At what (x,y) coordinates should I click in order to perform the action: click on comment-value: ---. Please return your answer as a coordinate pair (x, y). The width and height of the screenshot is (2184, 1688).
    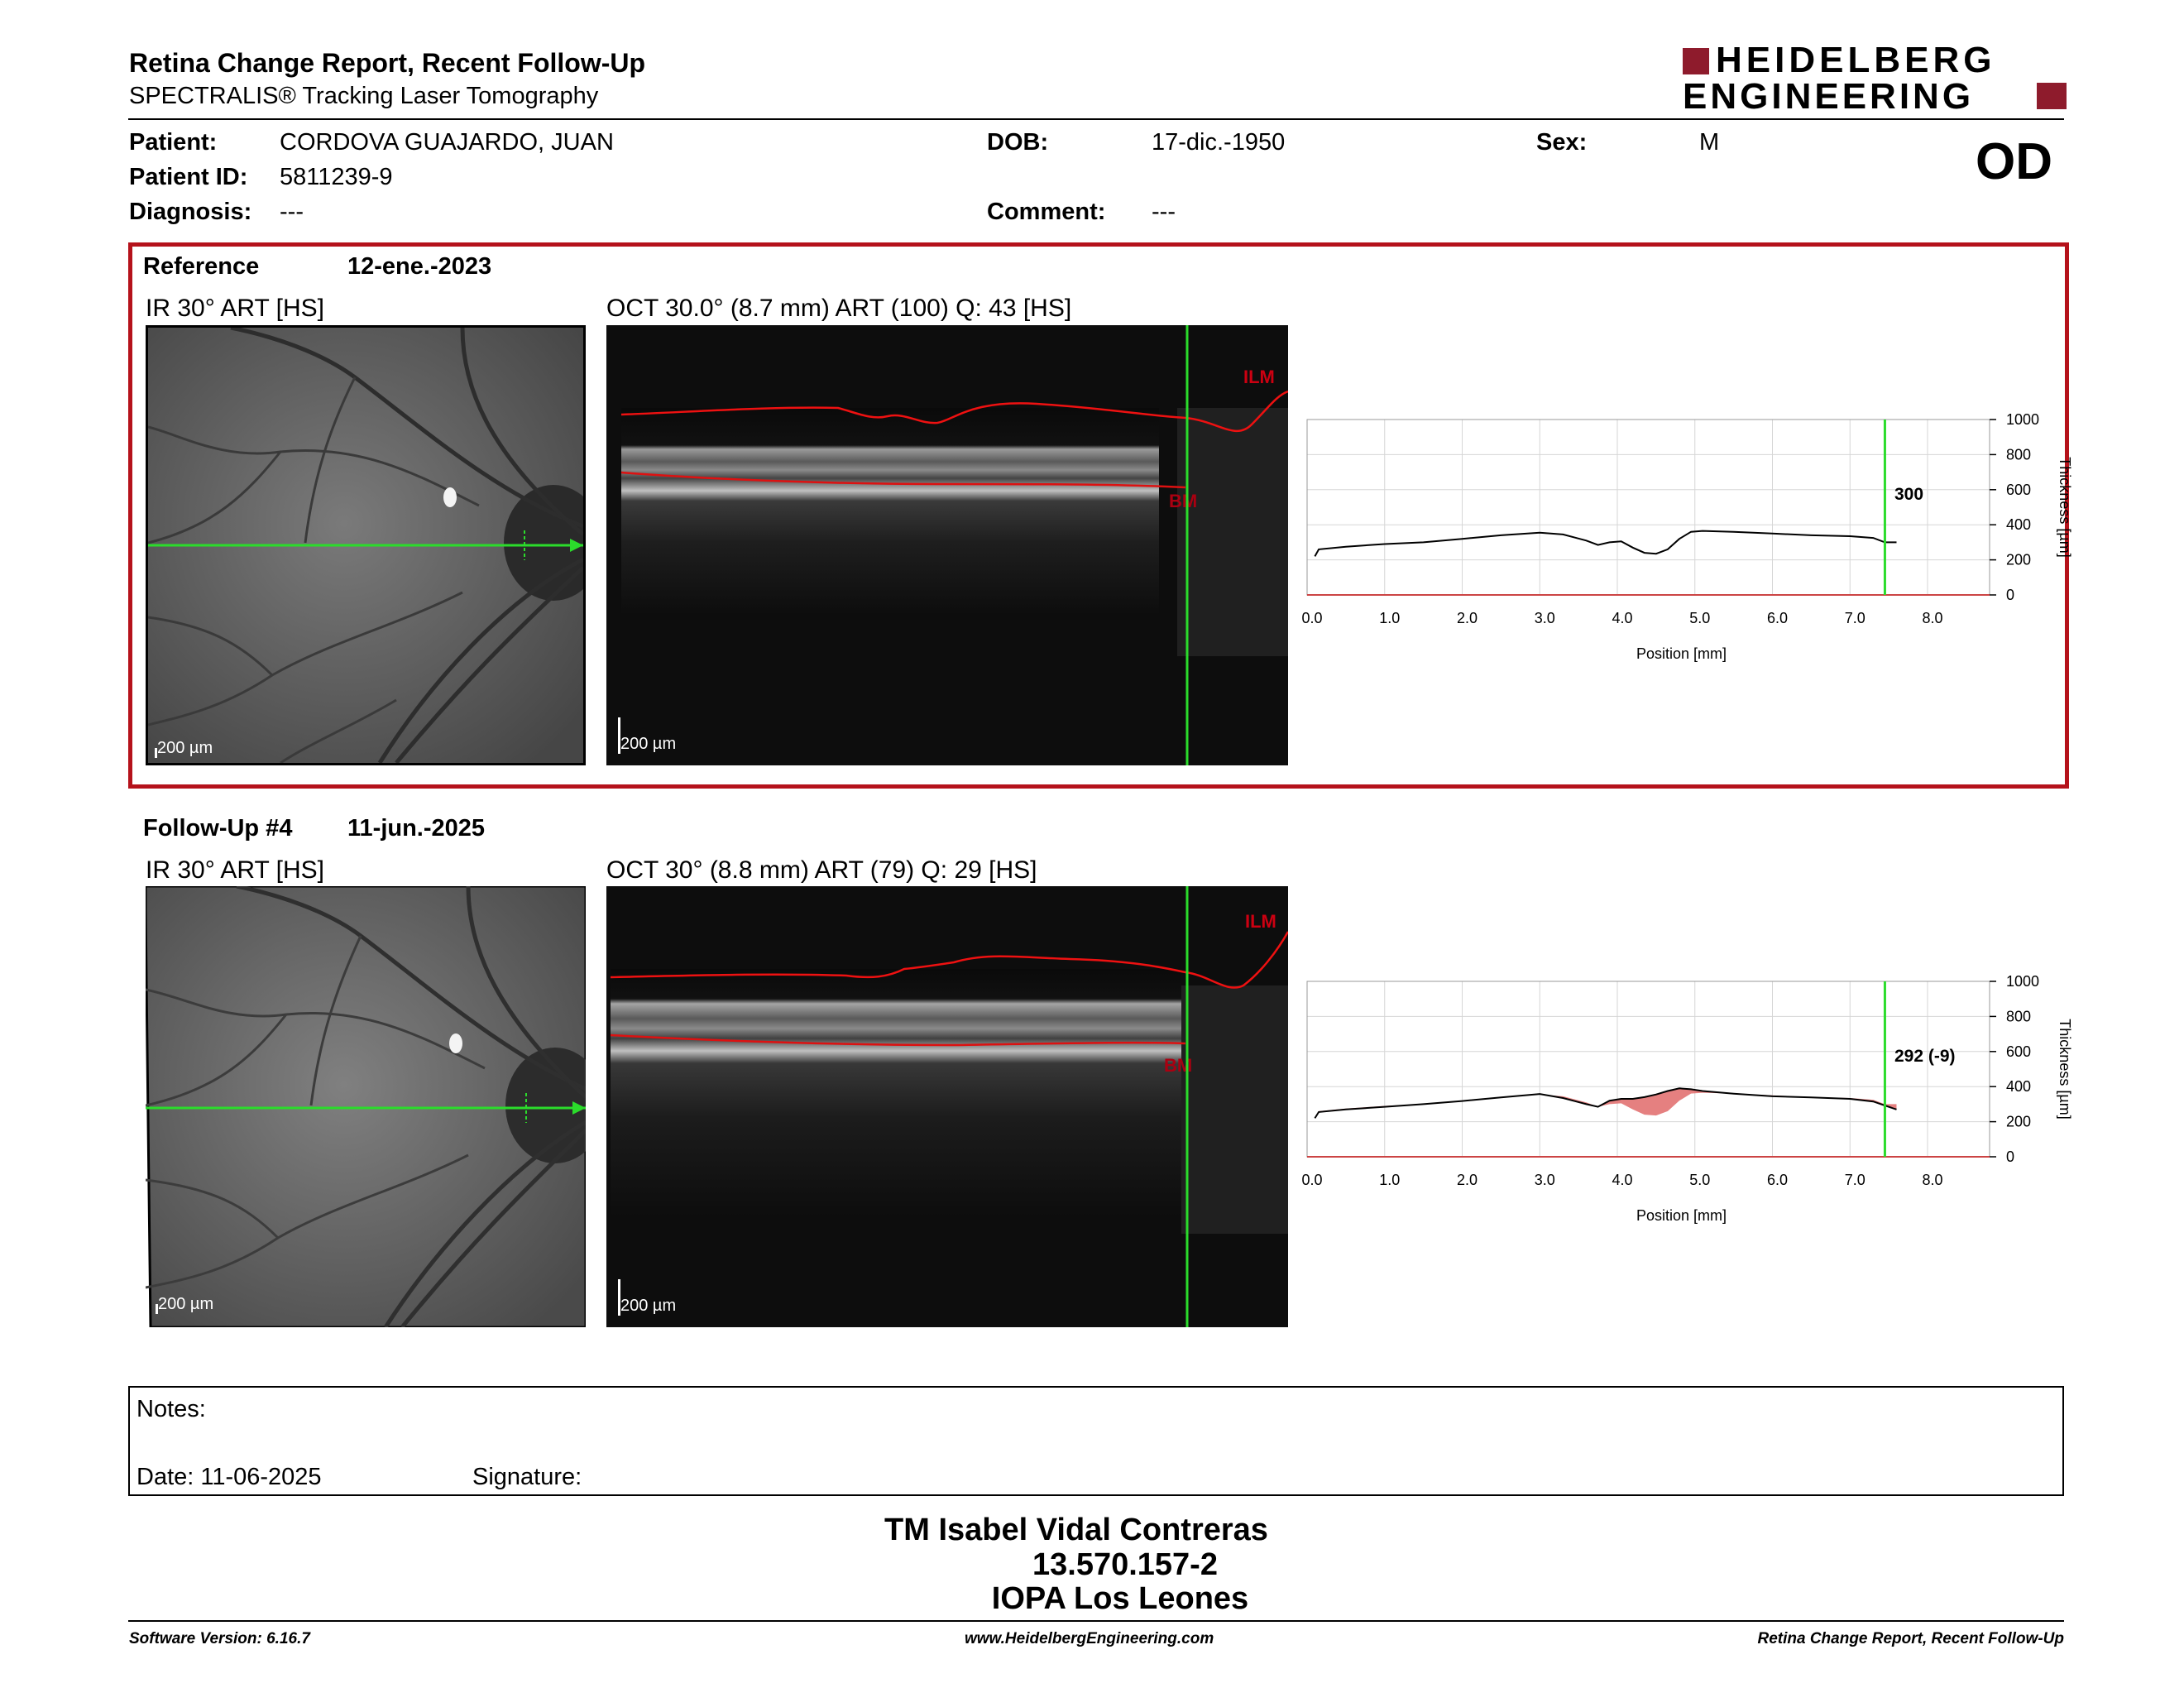
    Looking at the image, I should click on (1164, 212).